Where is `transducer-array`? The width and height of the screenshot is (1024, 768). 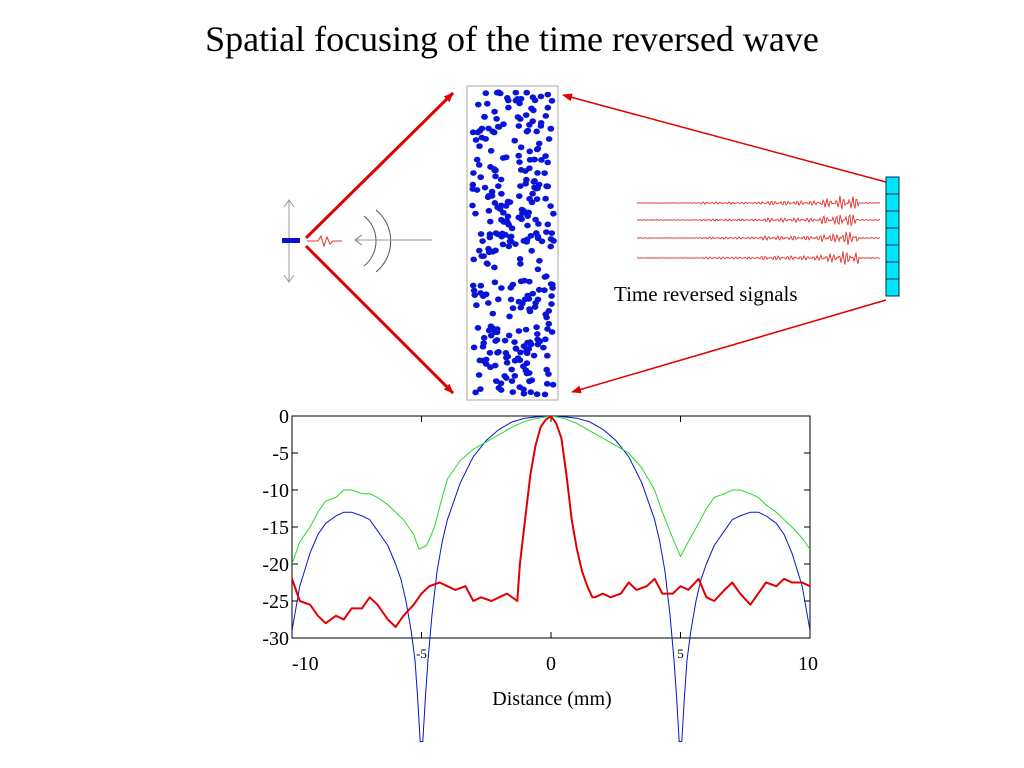 transducer-array is located at coordinates (892, 236).